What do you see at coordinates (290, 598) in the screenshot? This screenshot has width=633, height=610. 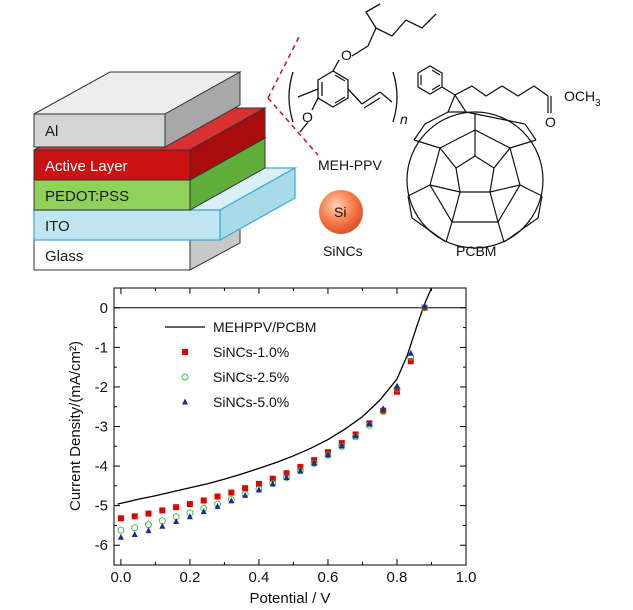 I see `x-axis-title: Potential / V` at bounding box center [290, 598].